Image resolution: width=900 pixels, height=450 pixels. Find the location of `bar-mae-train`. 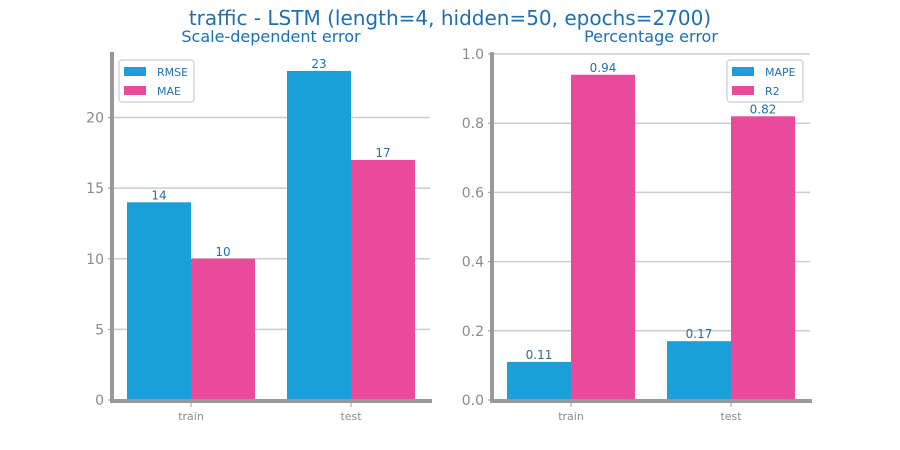

bar-mae-train is located at coordinates (223, 329).